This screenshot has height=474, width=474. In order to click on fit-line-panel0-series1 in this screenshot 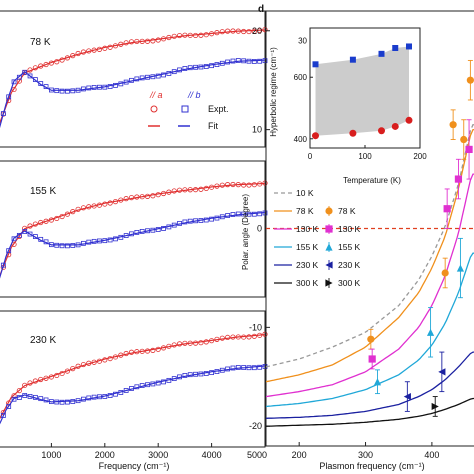, I will do `click(133, 94)`.